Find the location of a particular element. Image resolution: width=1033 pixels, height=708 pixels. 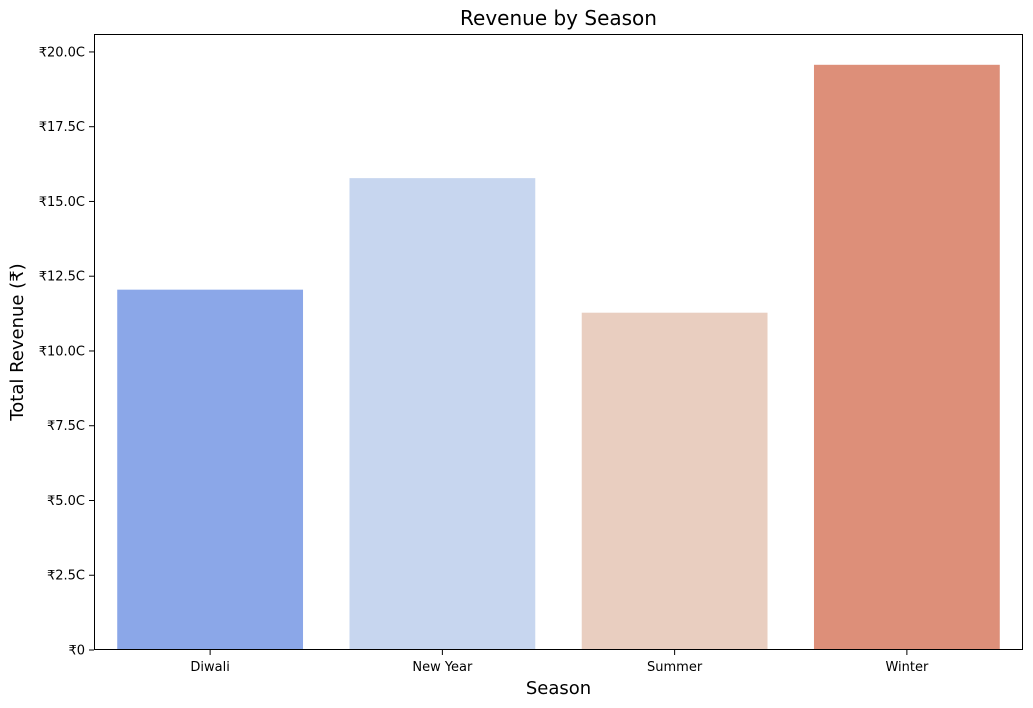

bar-new-year is located at coordinates (442, 414).